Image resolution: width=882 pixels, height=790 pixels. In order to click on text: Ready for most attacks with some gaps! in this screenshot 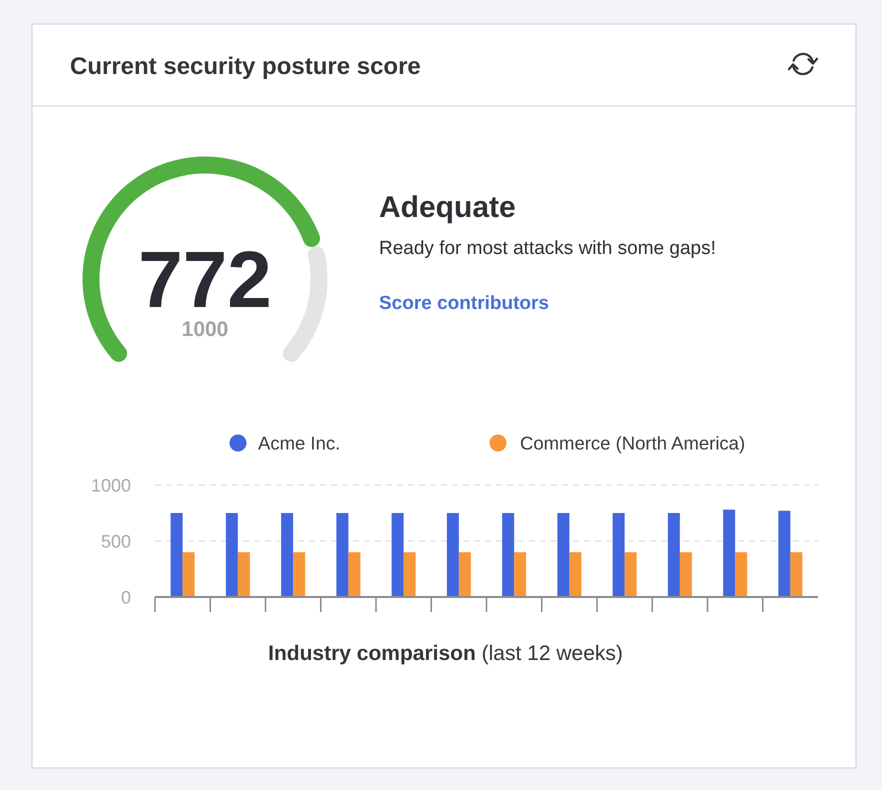, I will do `click(547, 248)`.